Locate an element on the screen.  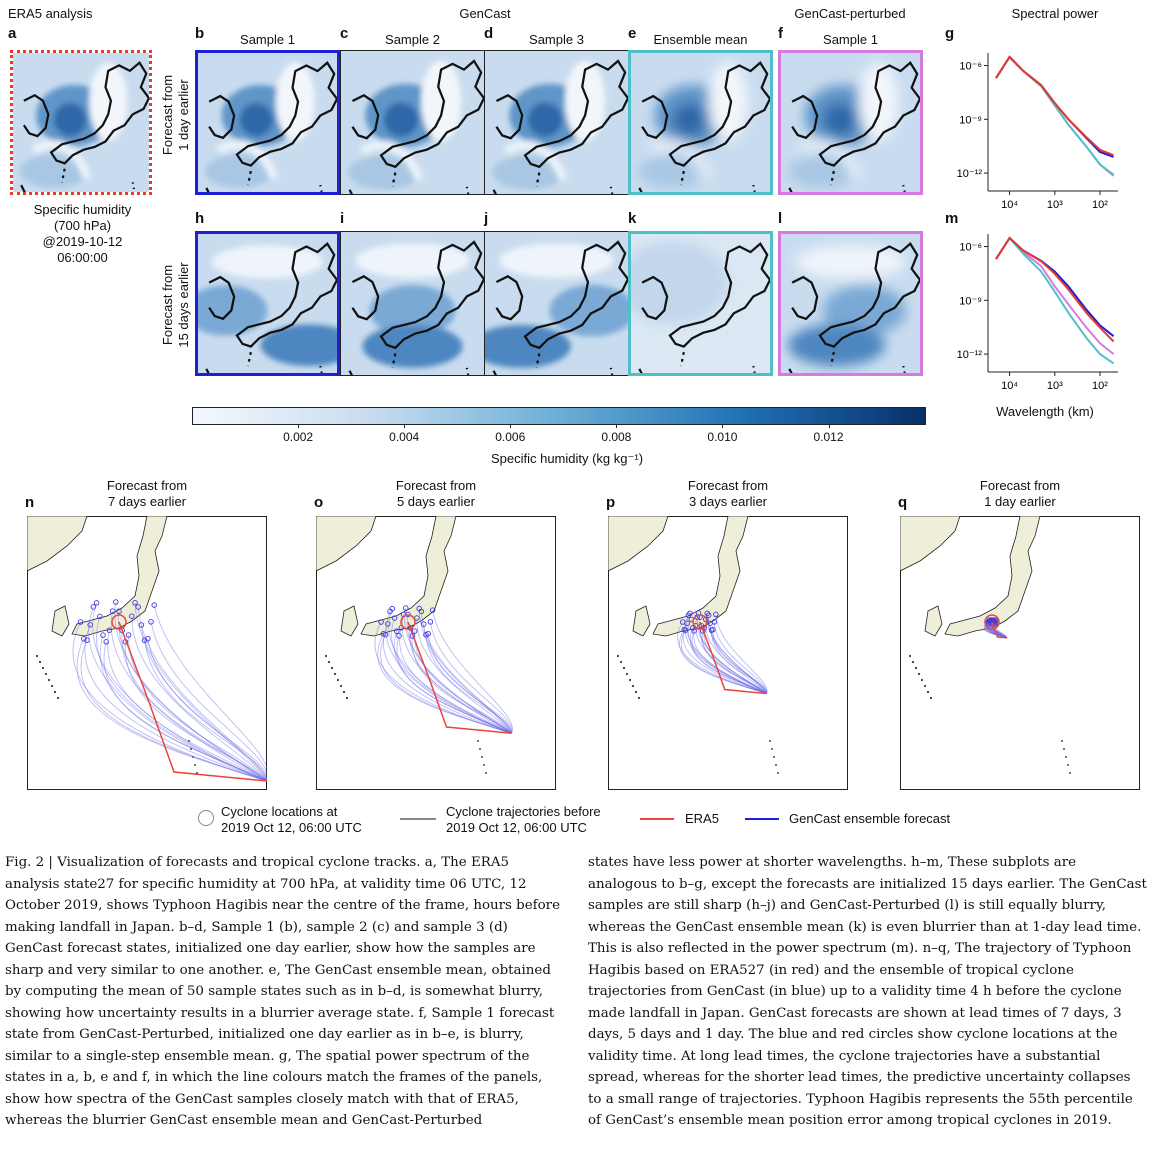
legend-text: 2019 Oct 12, 06:00 UTC is located at coordinates (516, 827).